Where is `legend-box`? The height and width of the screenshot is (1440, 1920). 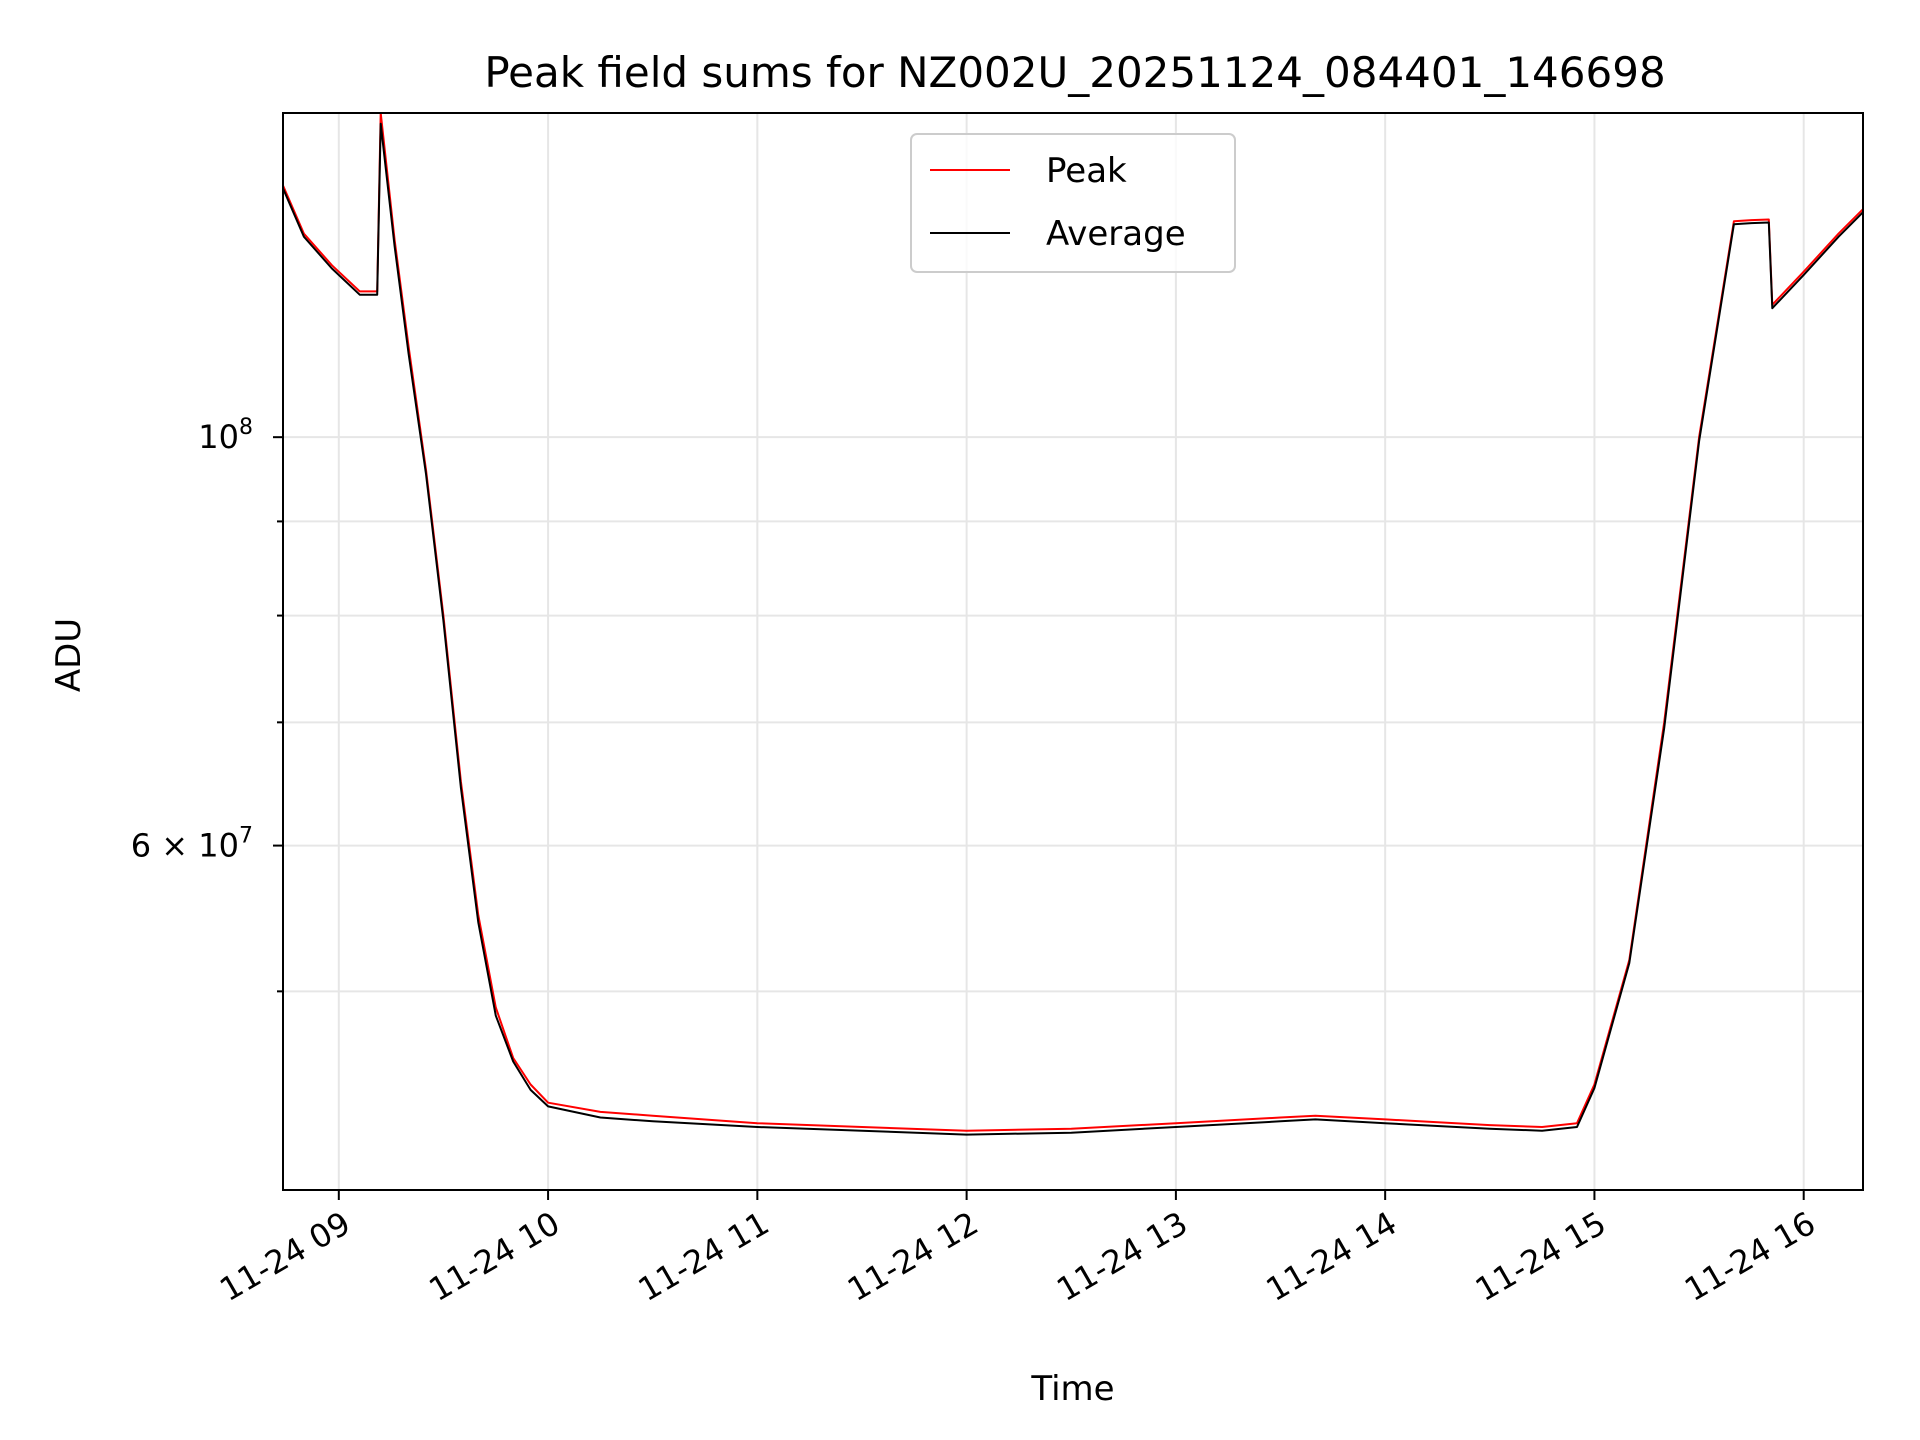 legend-box is located at coordinates (1073, 203).